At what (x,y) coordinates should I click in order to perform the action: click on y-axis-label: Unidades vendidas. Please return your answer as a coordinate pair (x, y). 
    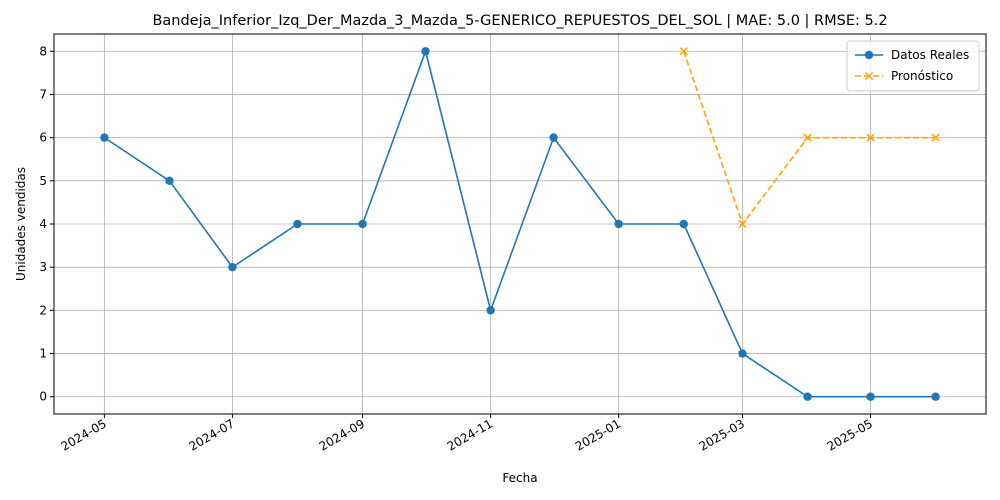
    Looking at the image, I should click on (21, 224).